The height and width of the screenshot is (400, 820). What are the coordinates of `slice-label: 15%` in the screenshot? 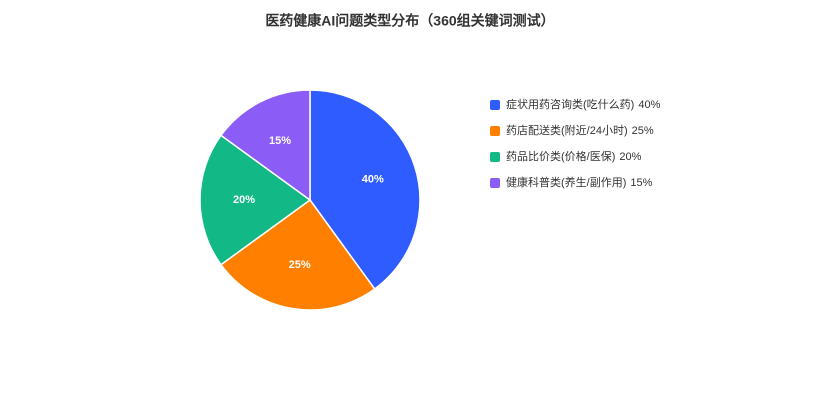 It's located at (280, 141).